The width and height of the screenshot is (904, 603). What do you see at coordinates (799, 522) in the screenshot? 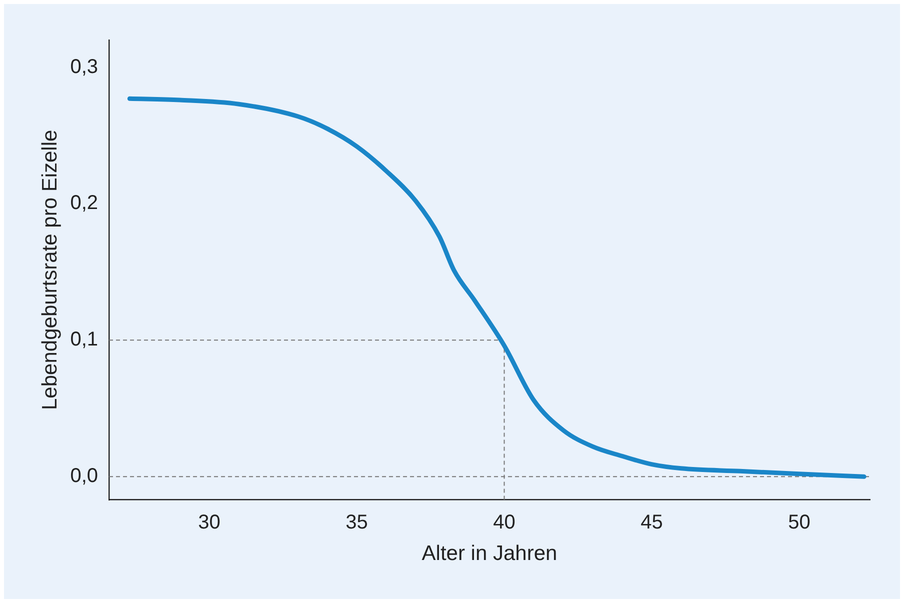
I see `x-tick-label: 50` at bounding box center [799, 522].